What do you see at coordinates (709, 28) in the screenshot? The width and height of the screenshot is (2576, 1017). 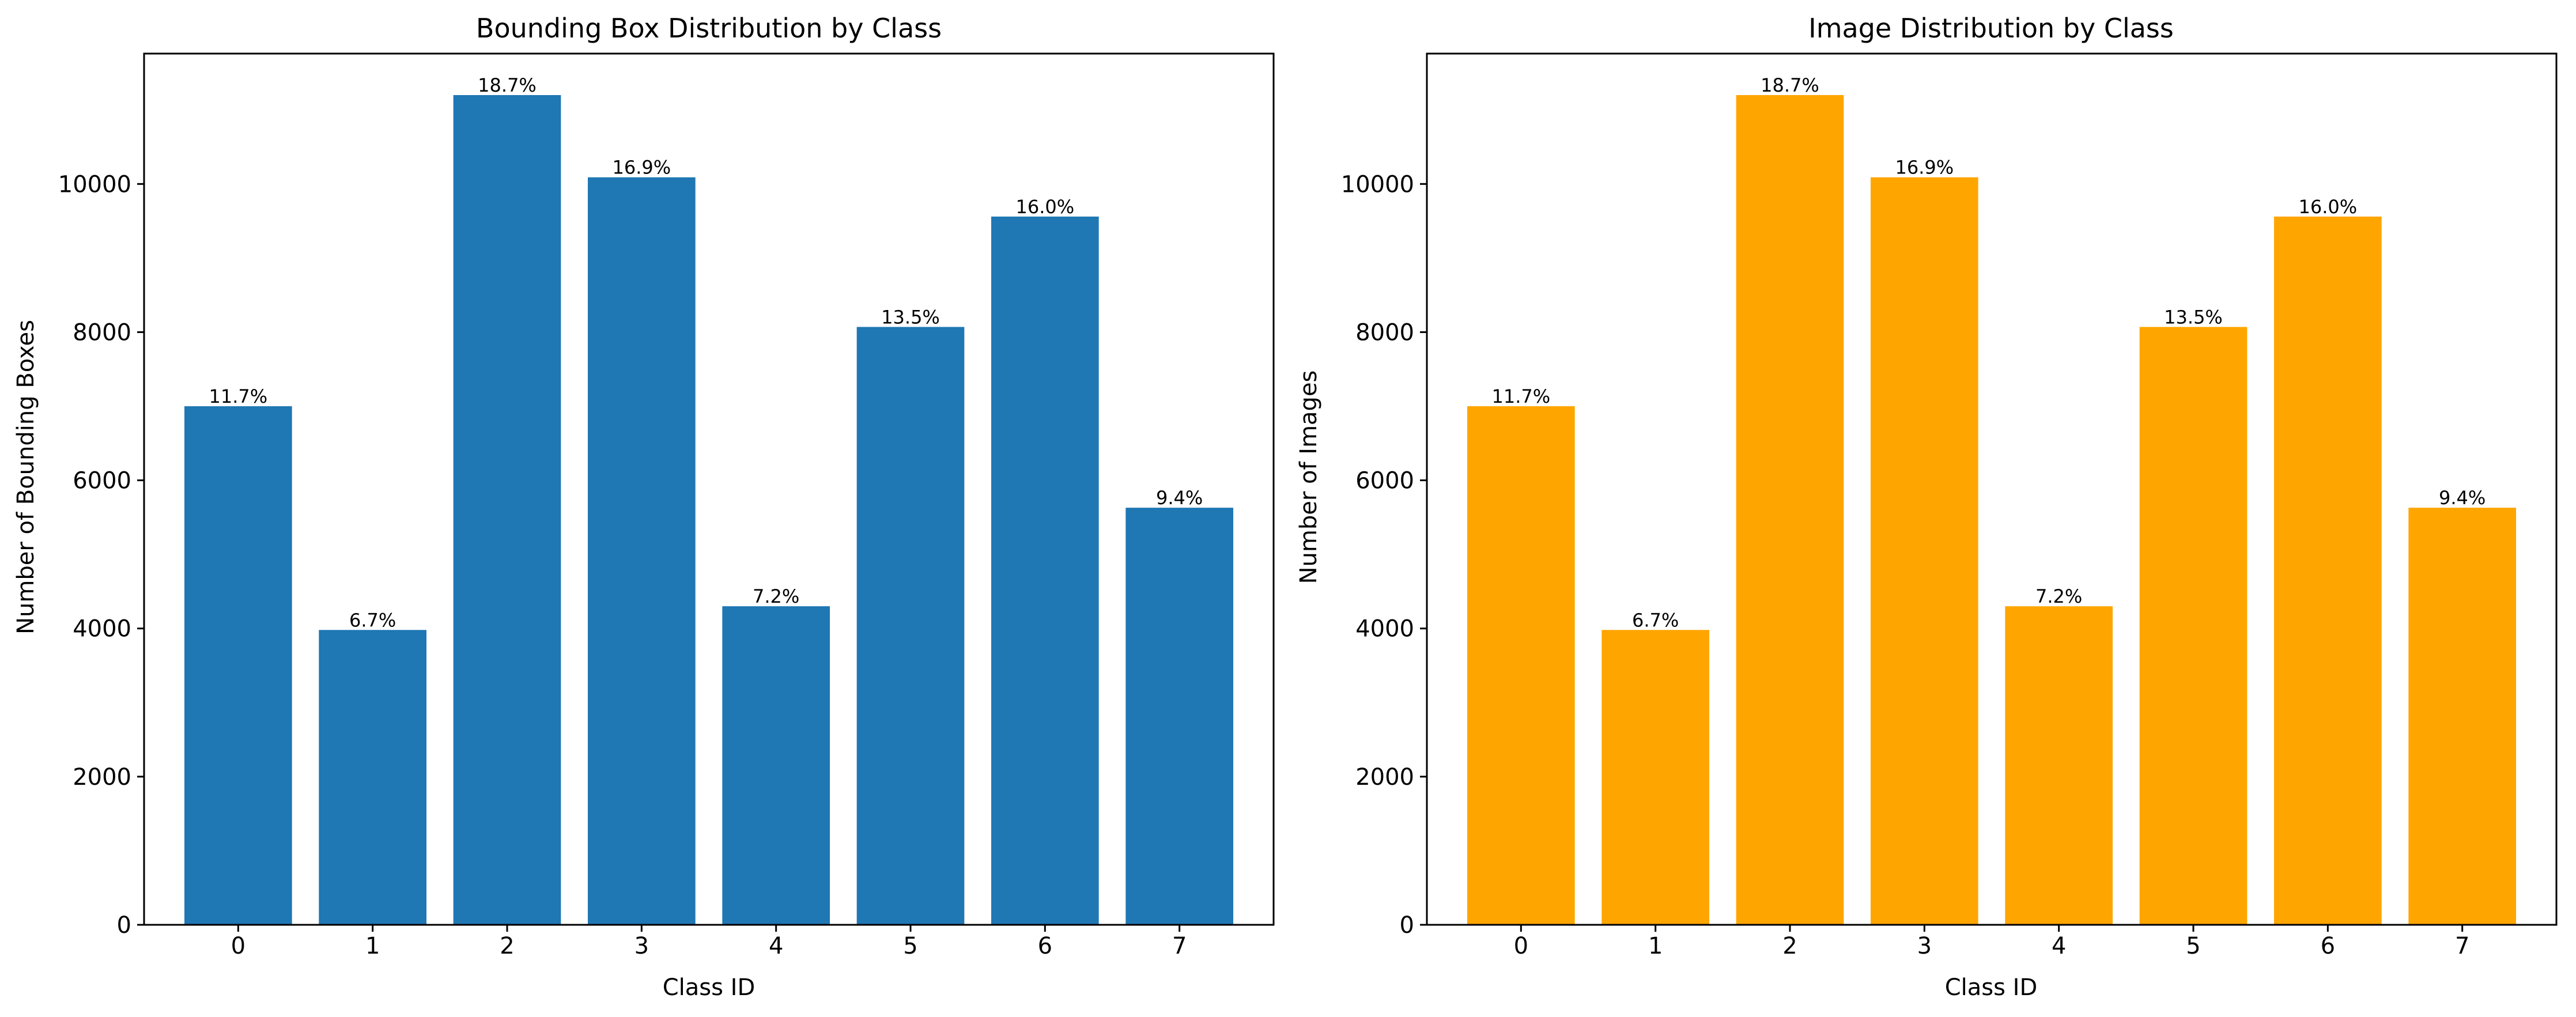 I see `chart-title: Bounding Box Distribution by Class` at bounding box center [709, 28].